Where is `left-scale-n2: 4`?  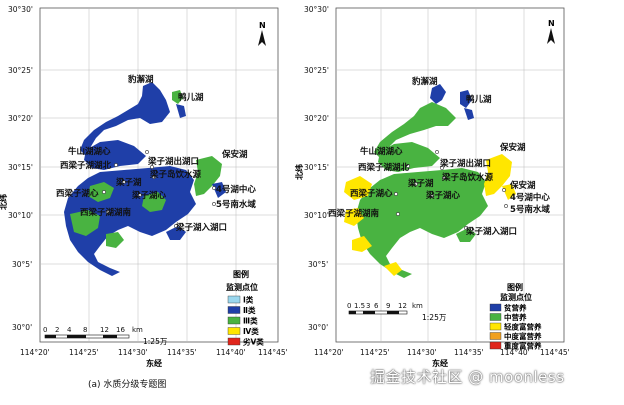
left-scale-n2: 4 is located at coordinates (69, 330).